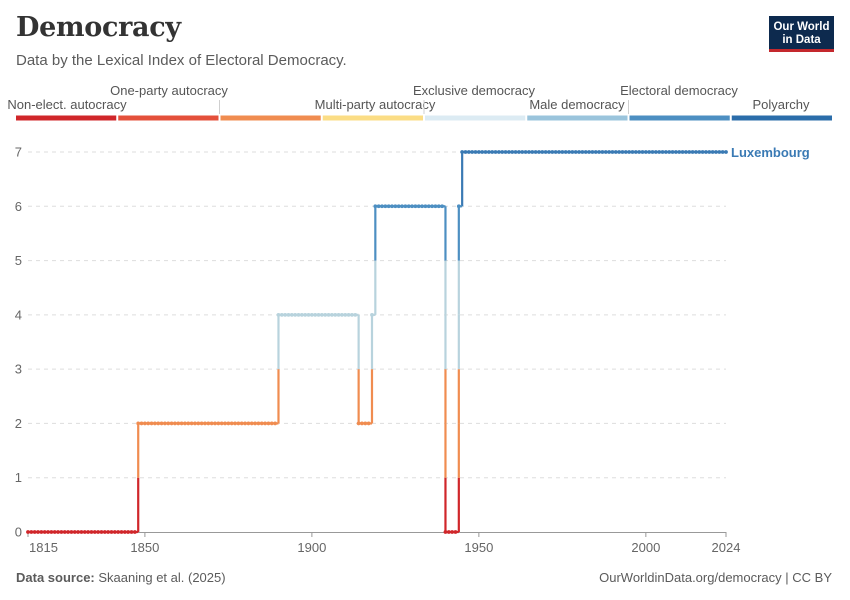 This screenshot has width=850, height=600. I want to click on x-tick-label: 2024, so click(726, 547).